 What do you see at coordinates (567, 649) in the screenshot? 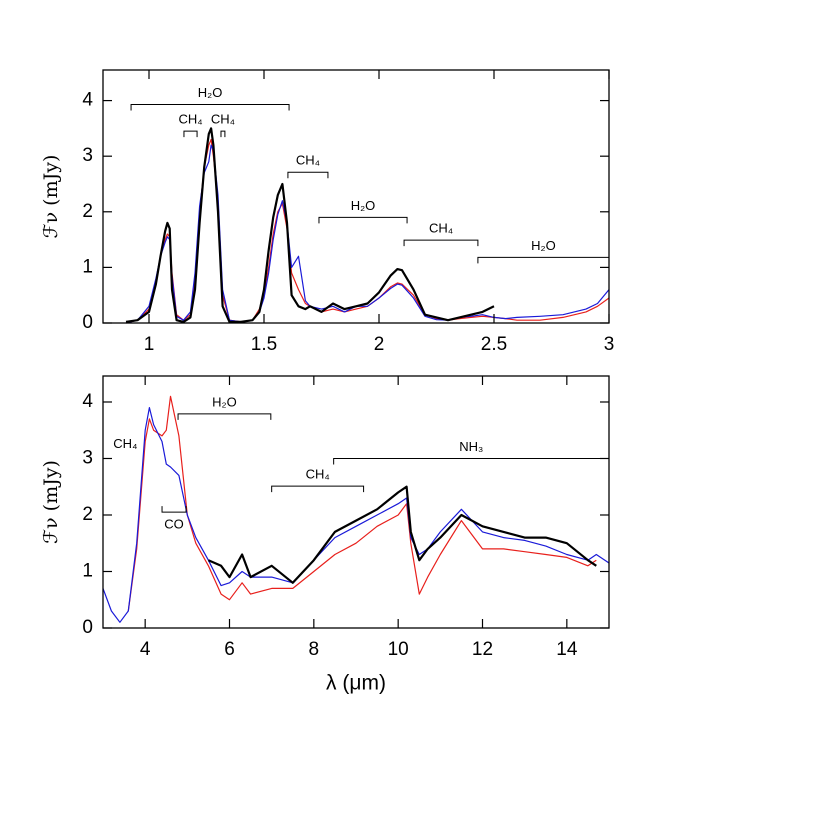
I see `x-tick-label: 14` at bounding box center [567, 649].